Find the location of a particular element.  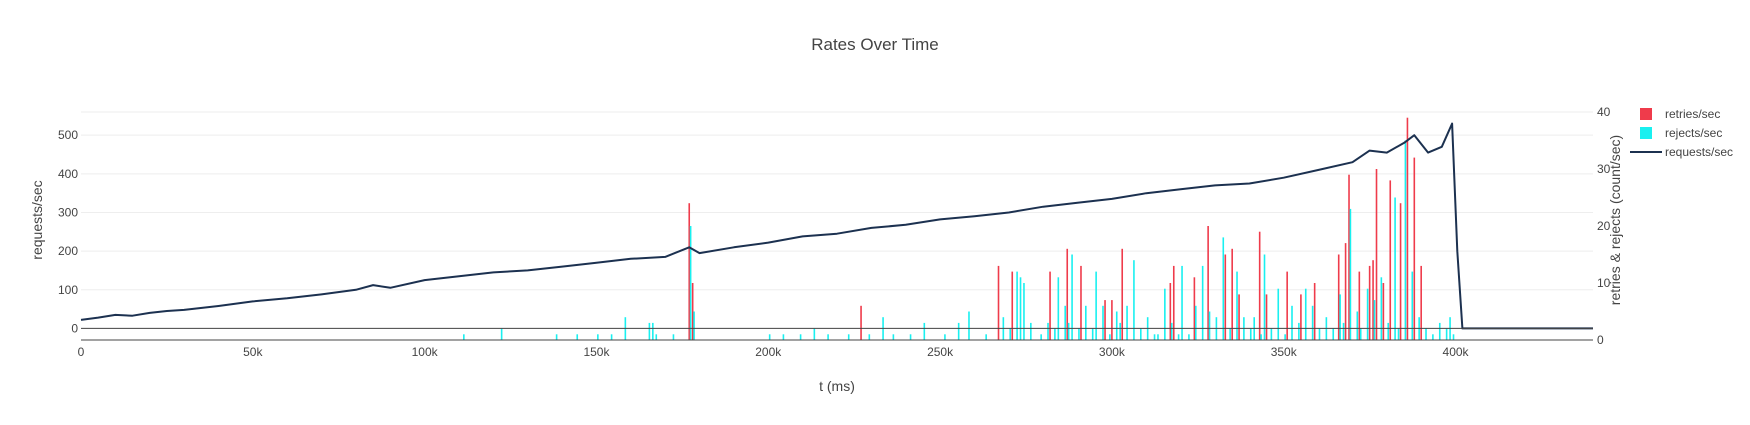

legend: retries/sec rejects/sec requests/sec is located at coordinates (1681, 133).